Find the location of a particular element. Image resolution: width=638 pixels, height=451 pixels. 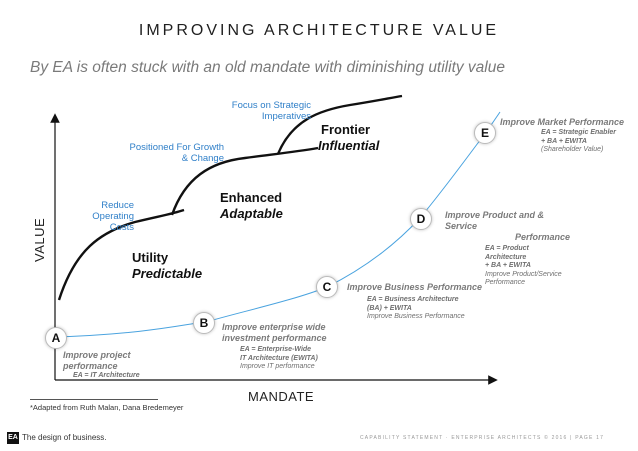

stage-frontier: Frontier Influential is located at coordinates (349, 137).